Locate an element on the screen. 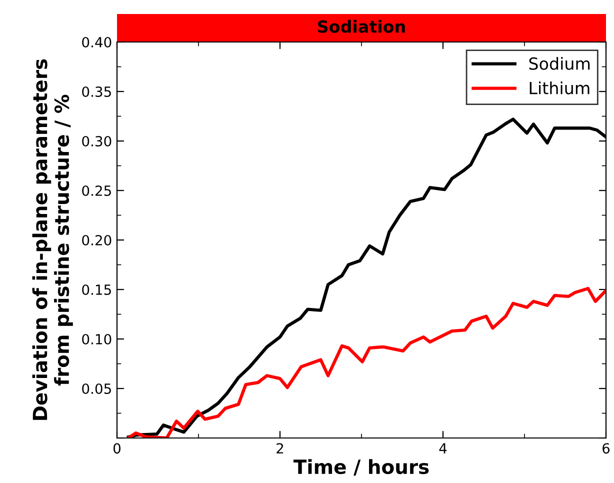  y-tick-label: 0.05 is located at coordinates (96, 388).